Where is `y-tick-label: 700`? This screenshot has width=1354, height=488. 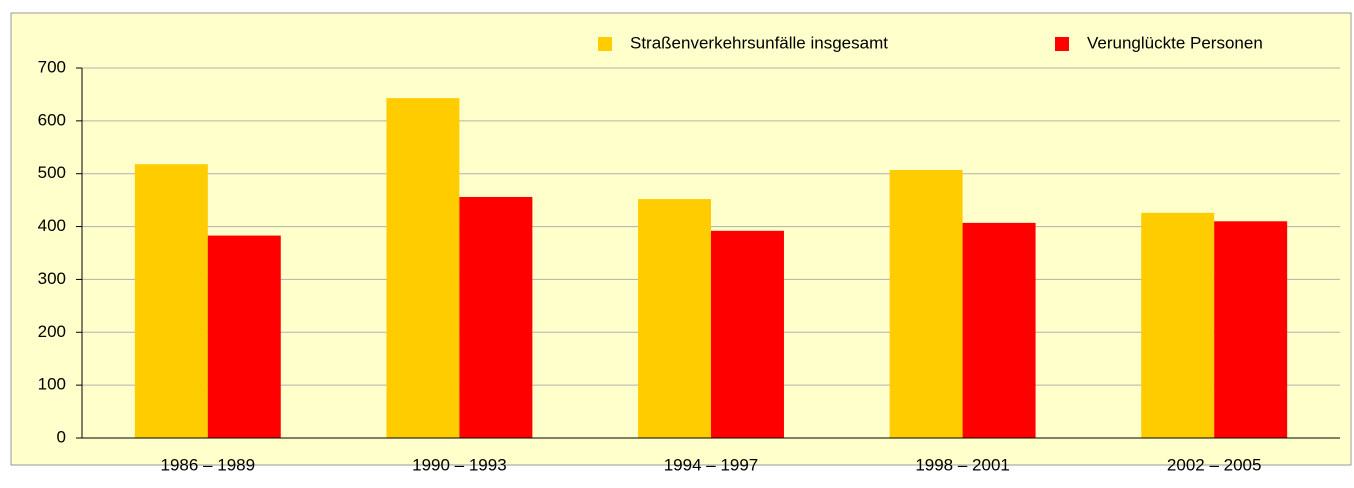
y-tick-label: 700 is located at coordinates (52, 66).